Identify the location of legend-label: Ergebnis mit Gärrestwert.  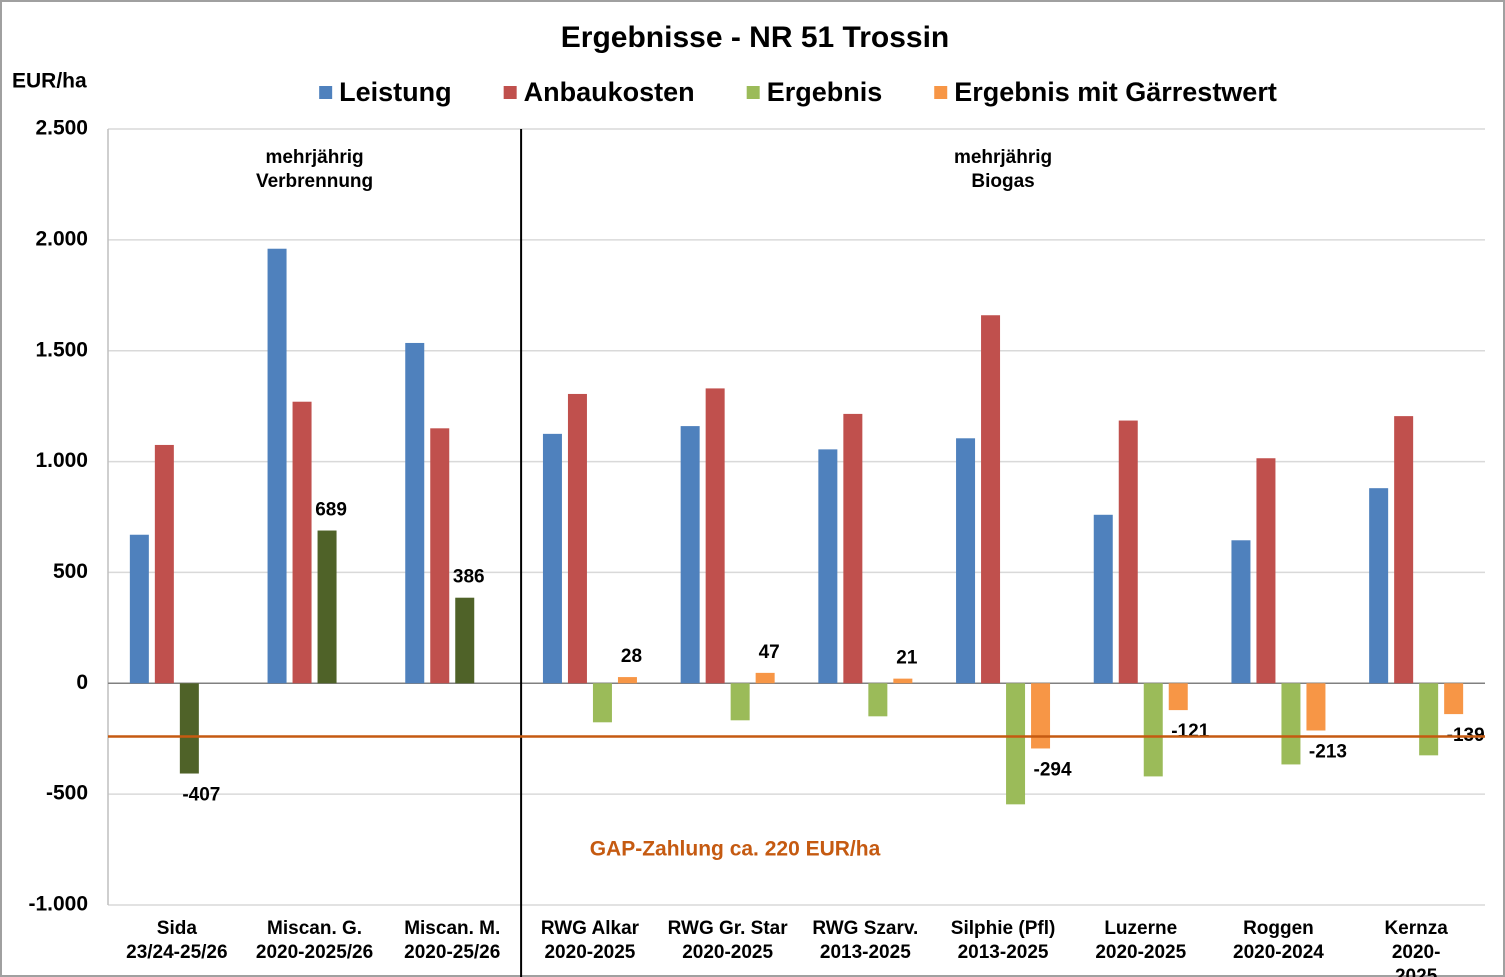
(1115, 92).